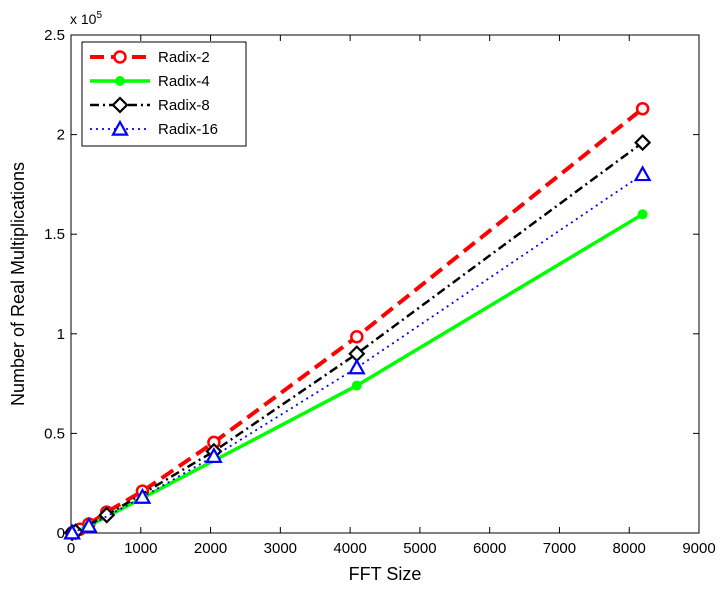  I want to click on y-exponent-label: x 105, so click(86, 18).